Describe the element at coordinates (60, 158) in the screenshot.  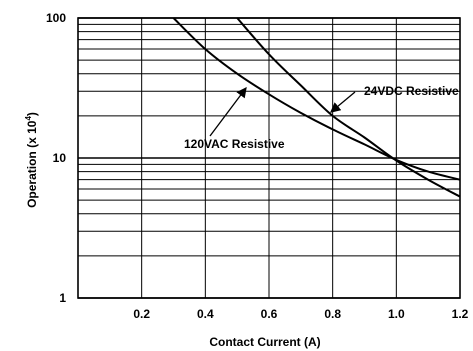
I see `y-tick-label: 10` at that location.